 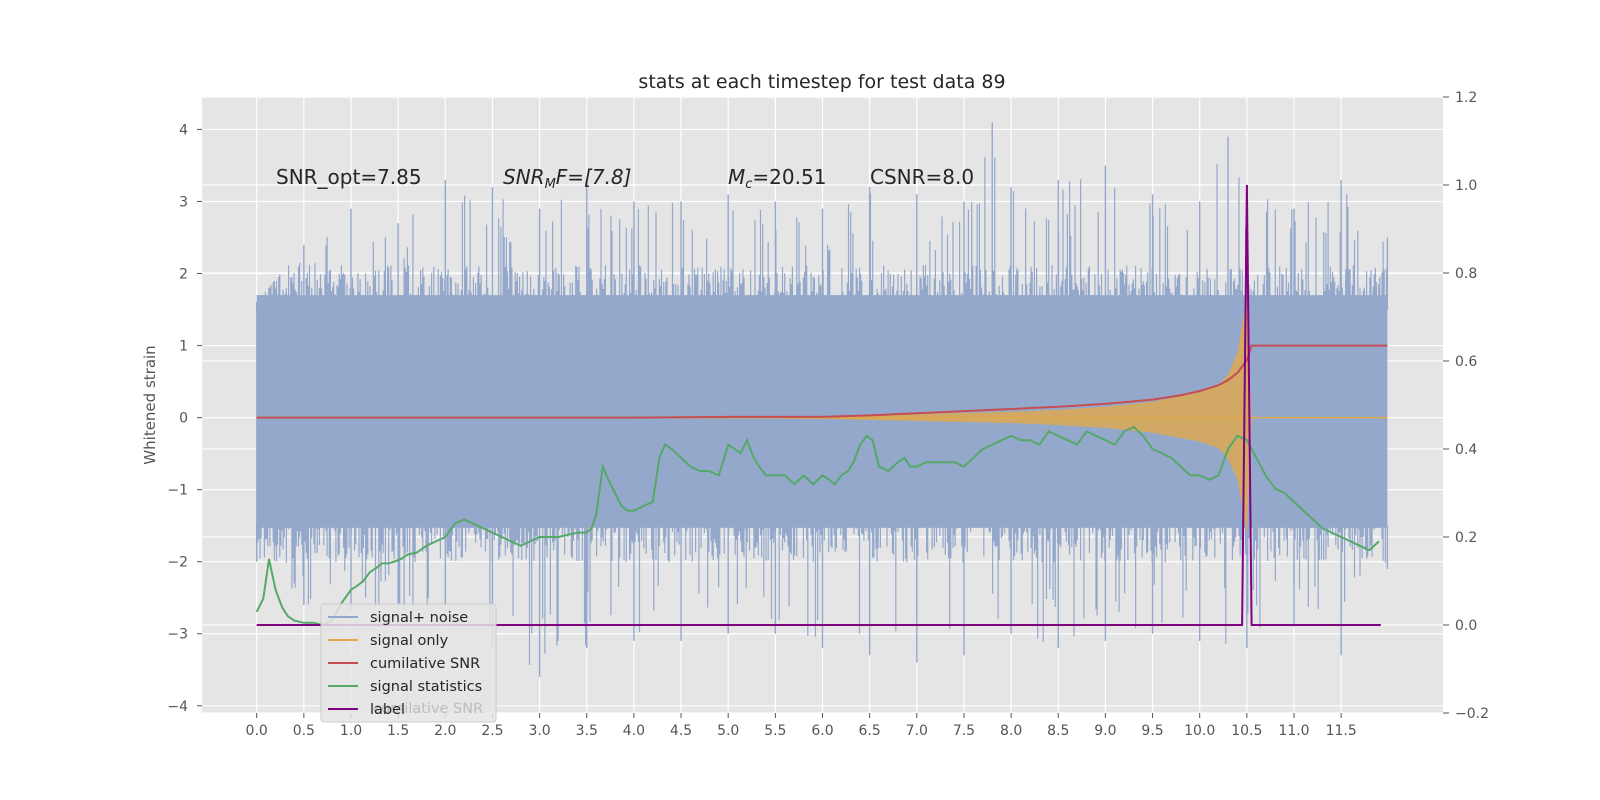 What do you see at coordinates (728, 731) in the screenshot?
I see `x-tick-label: 5.0` at bounding box center [728, 731].